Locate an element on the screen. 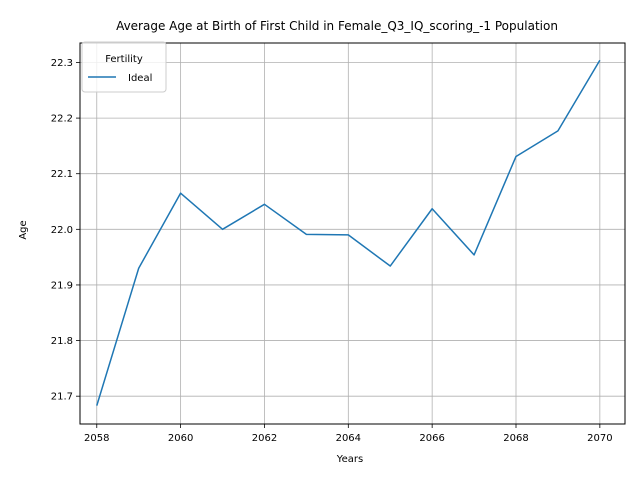 The image size is (640, 480). y-tick-label: 22.3 is located at coordinates (62, 63).